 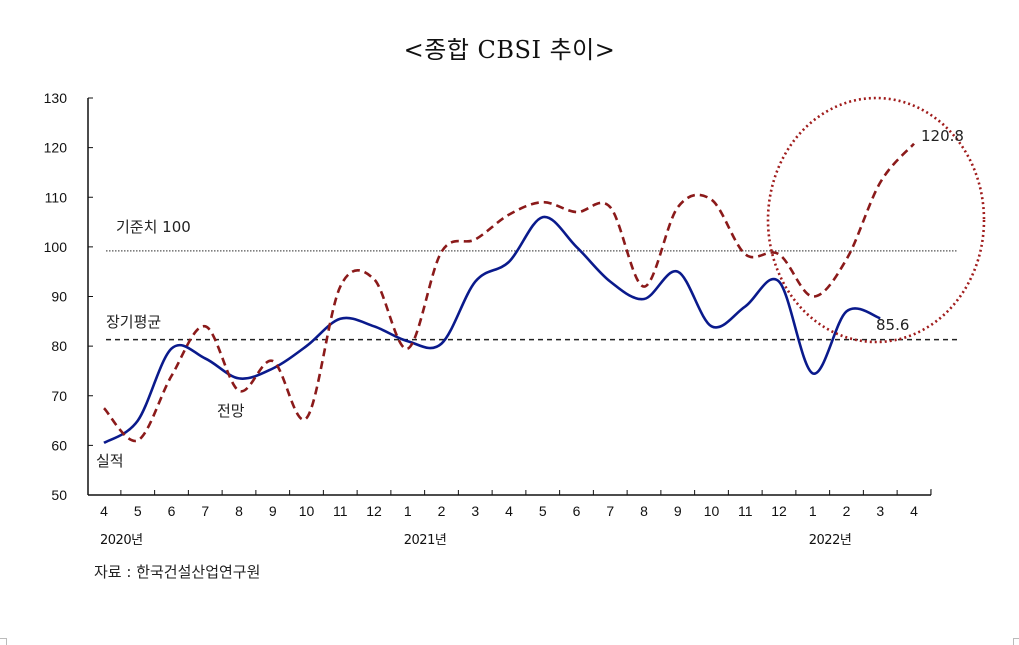 What do you see at coordinates (3, 641) in the screenshot?
I see `corner-mark-left` at bounding box center [3, 641].